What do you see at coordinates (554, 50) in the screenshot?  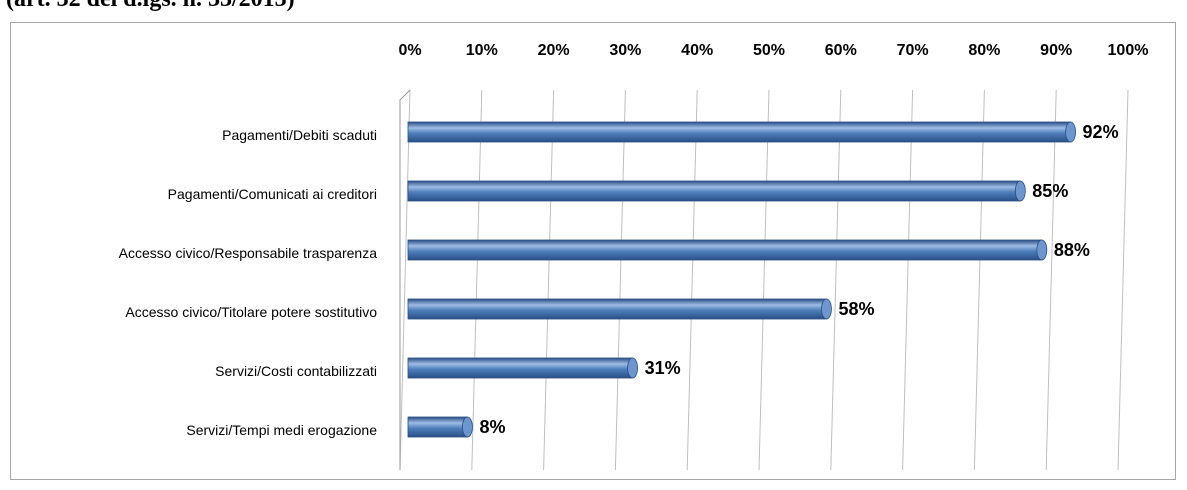 I see `value-axis-tick-label: 20%` at bounding box center [554, 50].